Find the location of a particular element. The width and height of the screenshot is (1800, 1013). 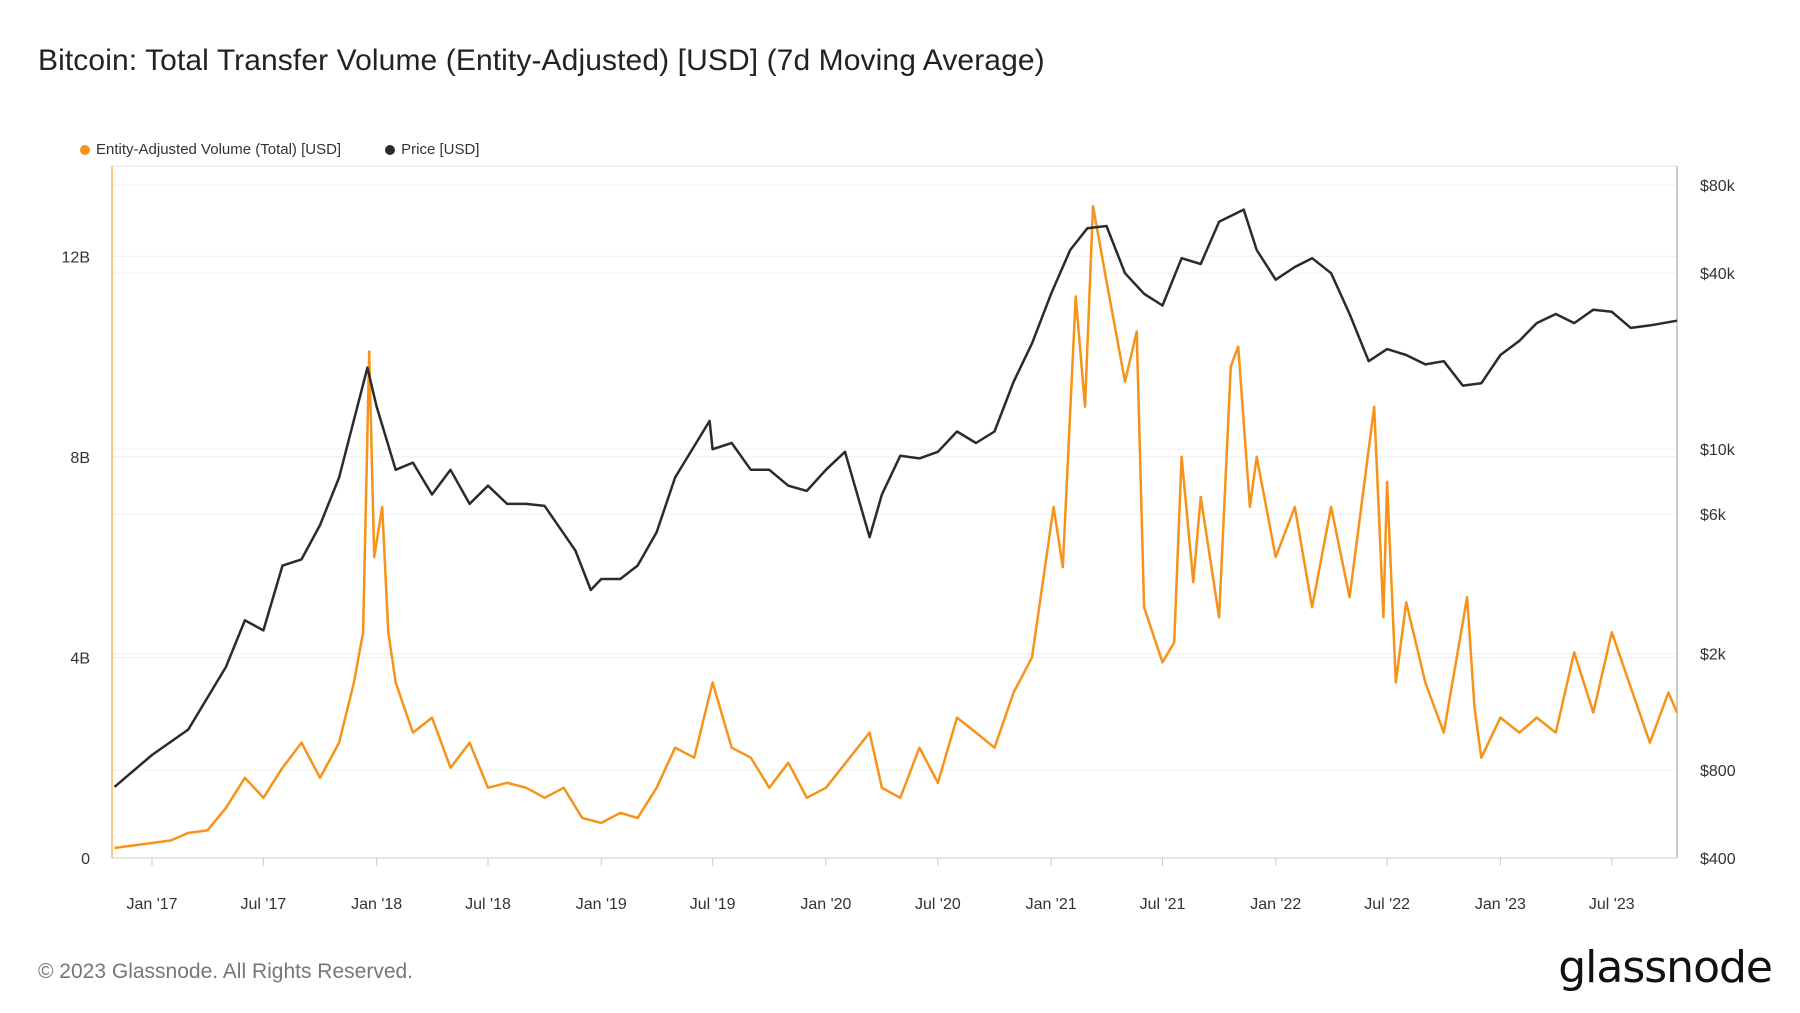

x-tick-label: Jul '19 is located at coordinates (713, 904).